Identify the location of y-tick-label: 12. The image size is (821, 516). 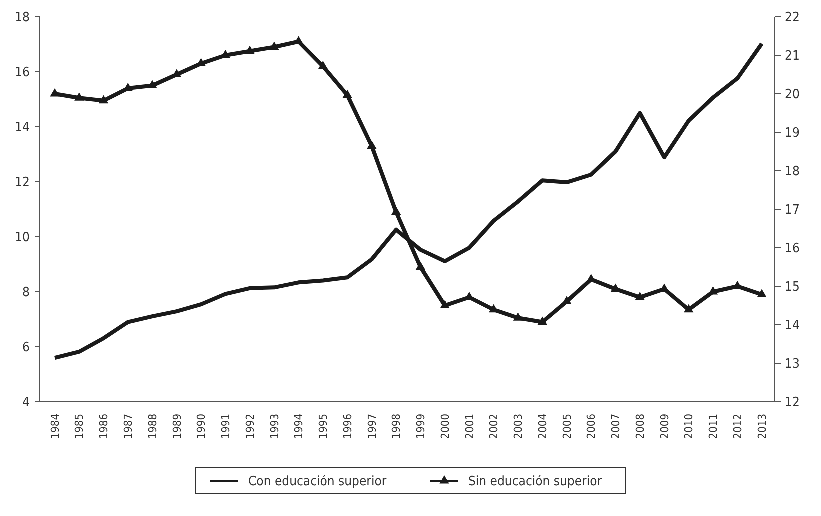
(22, 183).